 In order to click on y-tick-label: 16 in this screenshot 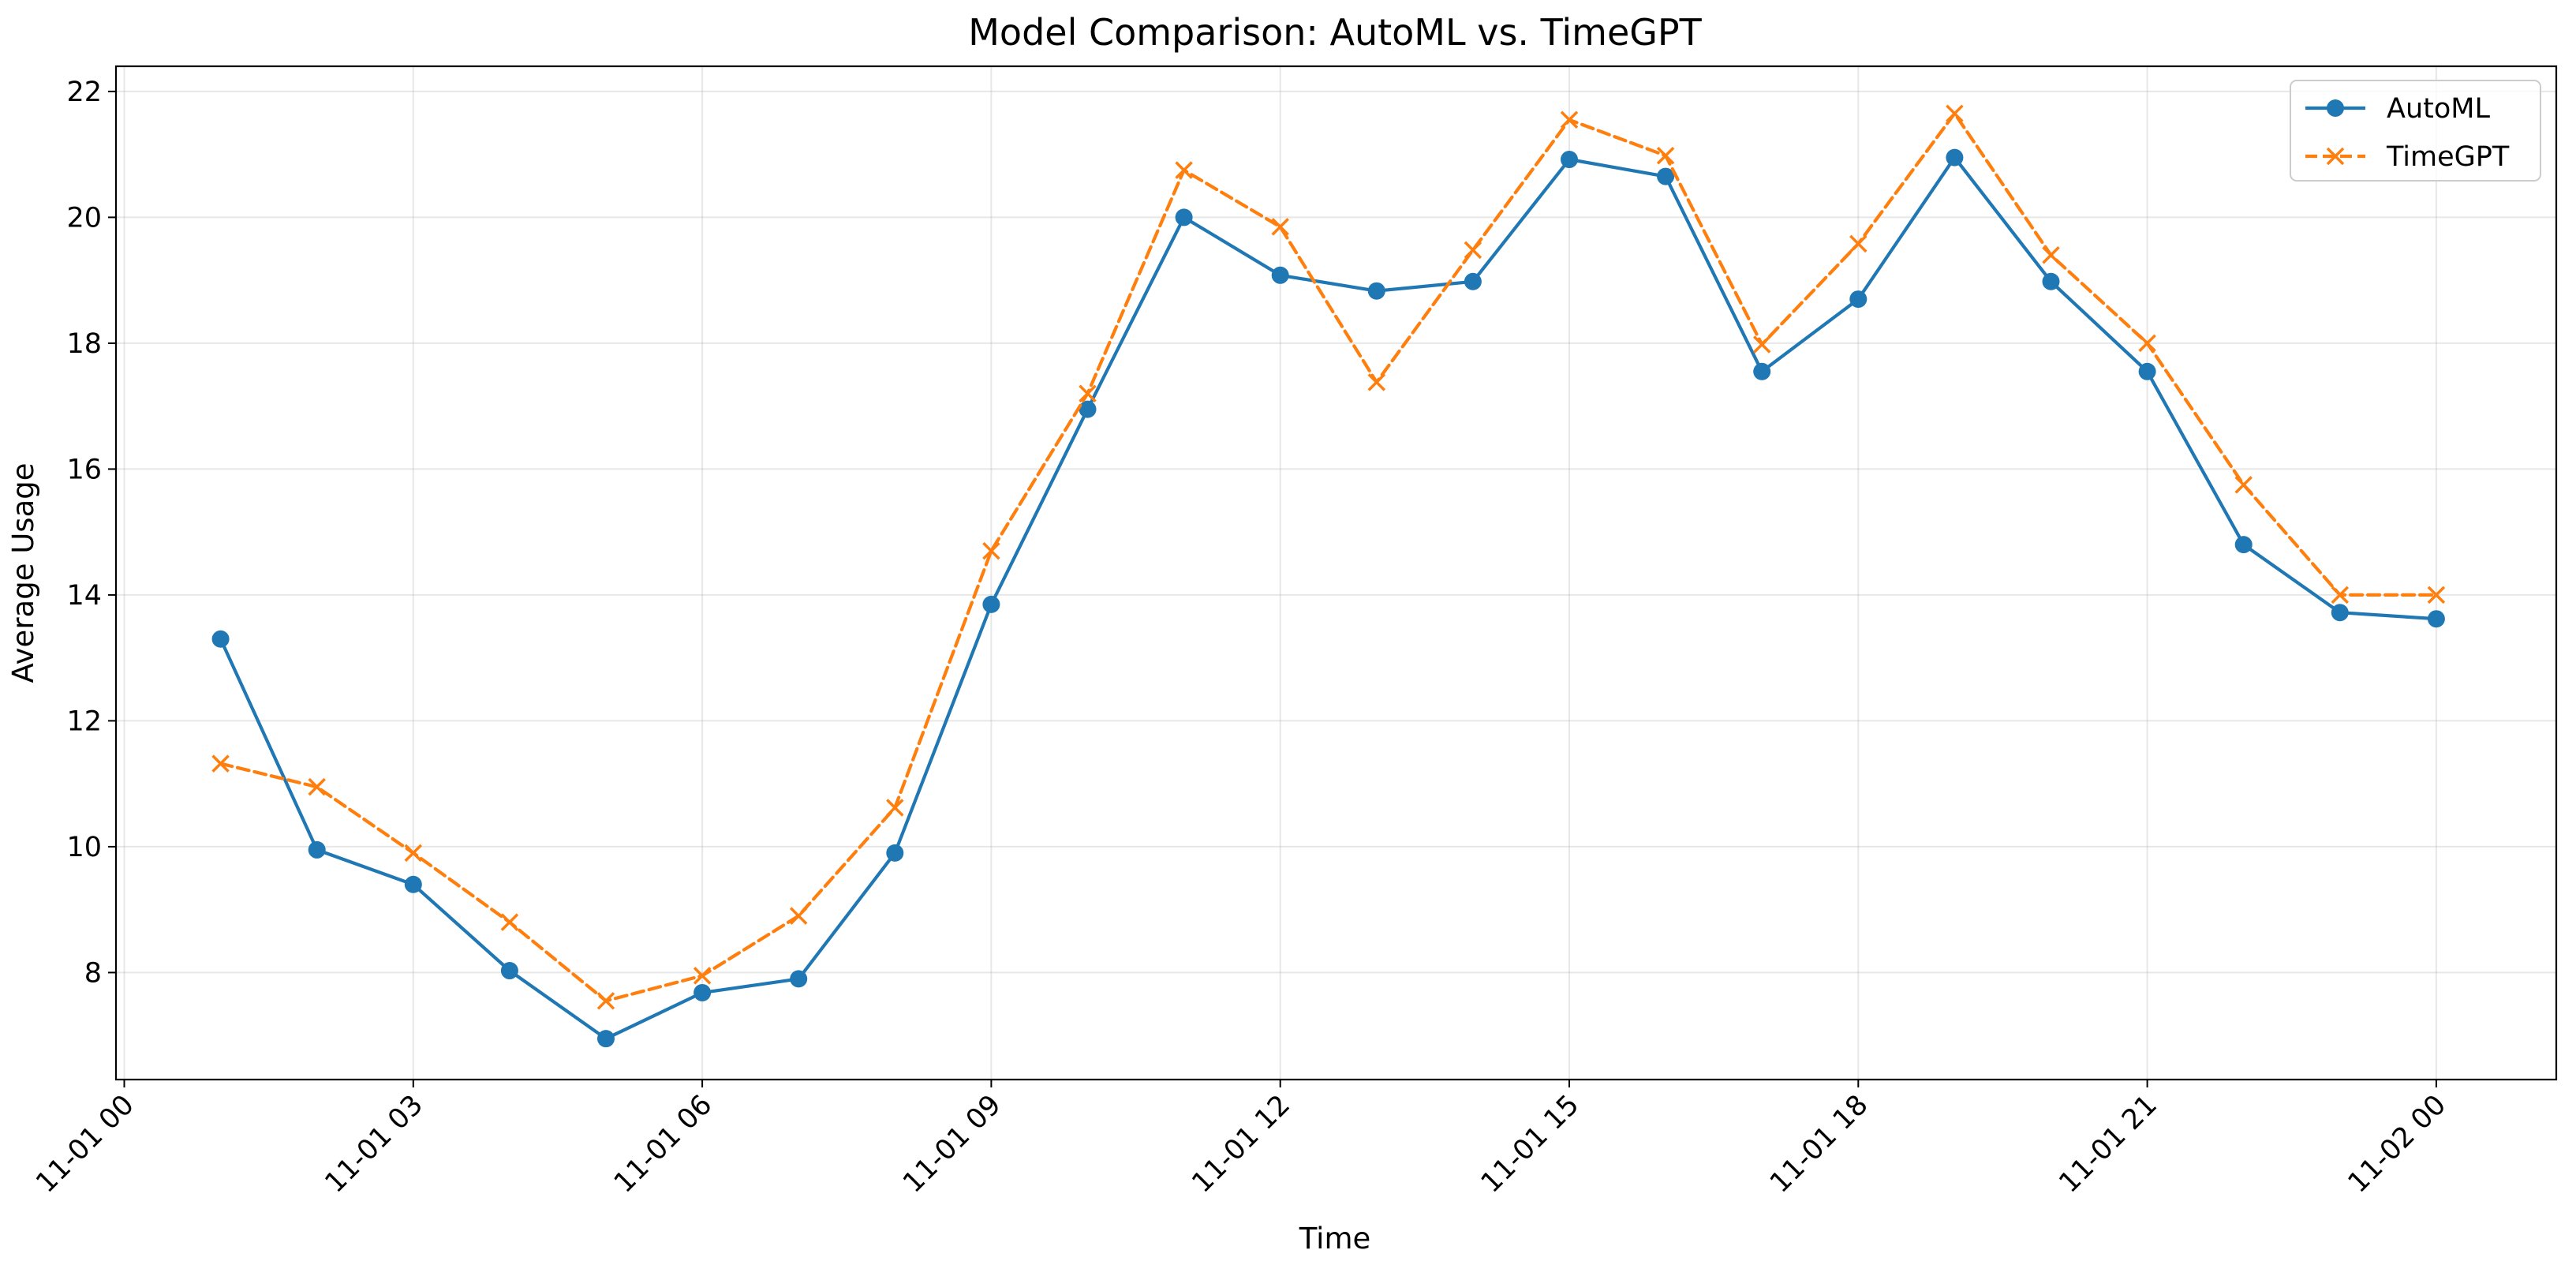, I will do `click(84, 469)`.